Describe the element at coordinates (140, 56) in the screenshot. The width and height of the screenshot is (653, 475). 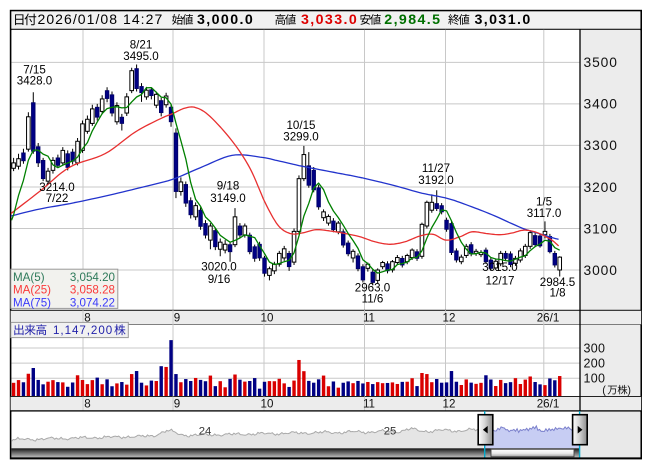
I see `svg-text: 3495.0` at that location.